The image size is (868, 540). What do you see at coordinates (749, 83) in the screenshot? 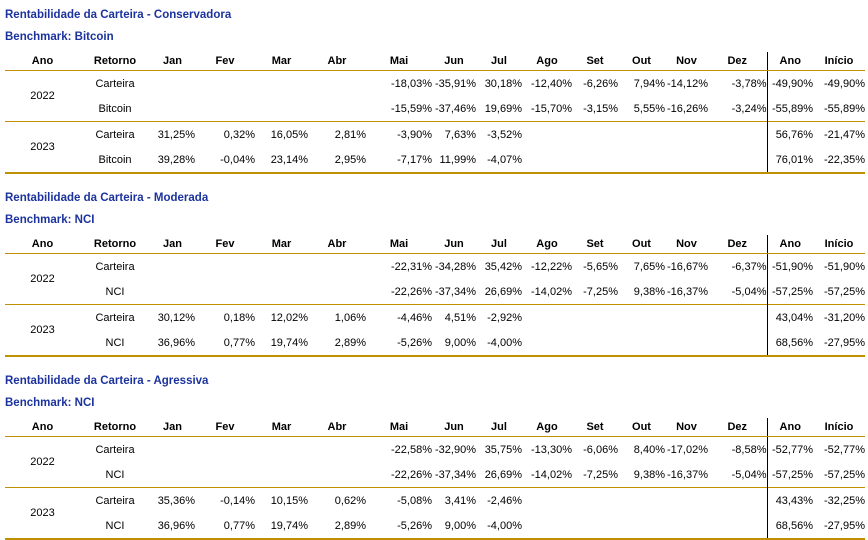
I see `month-value-cell: -3,78%` at bounding box center [749, 83].